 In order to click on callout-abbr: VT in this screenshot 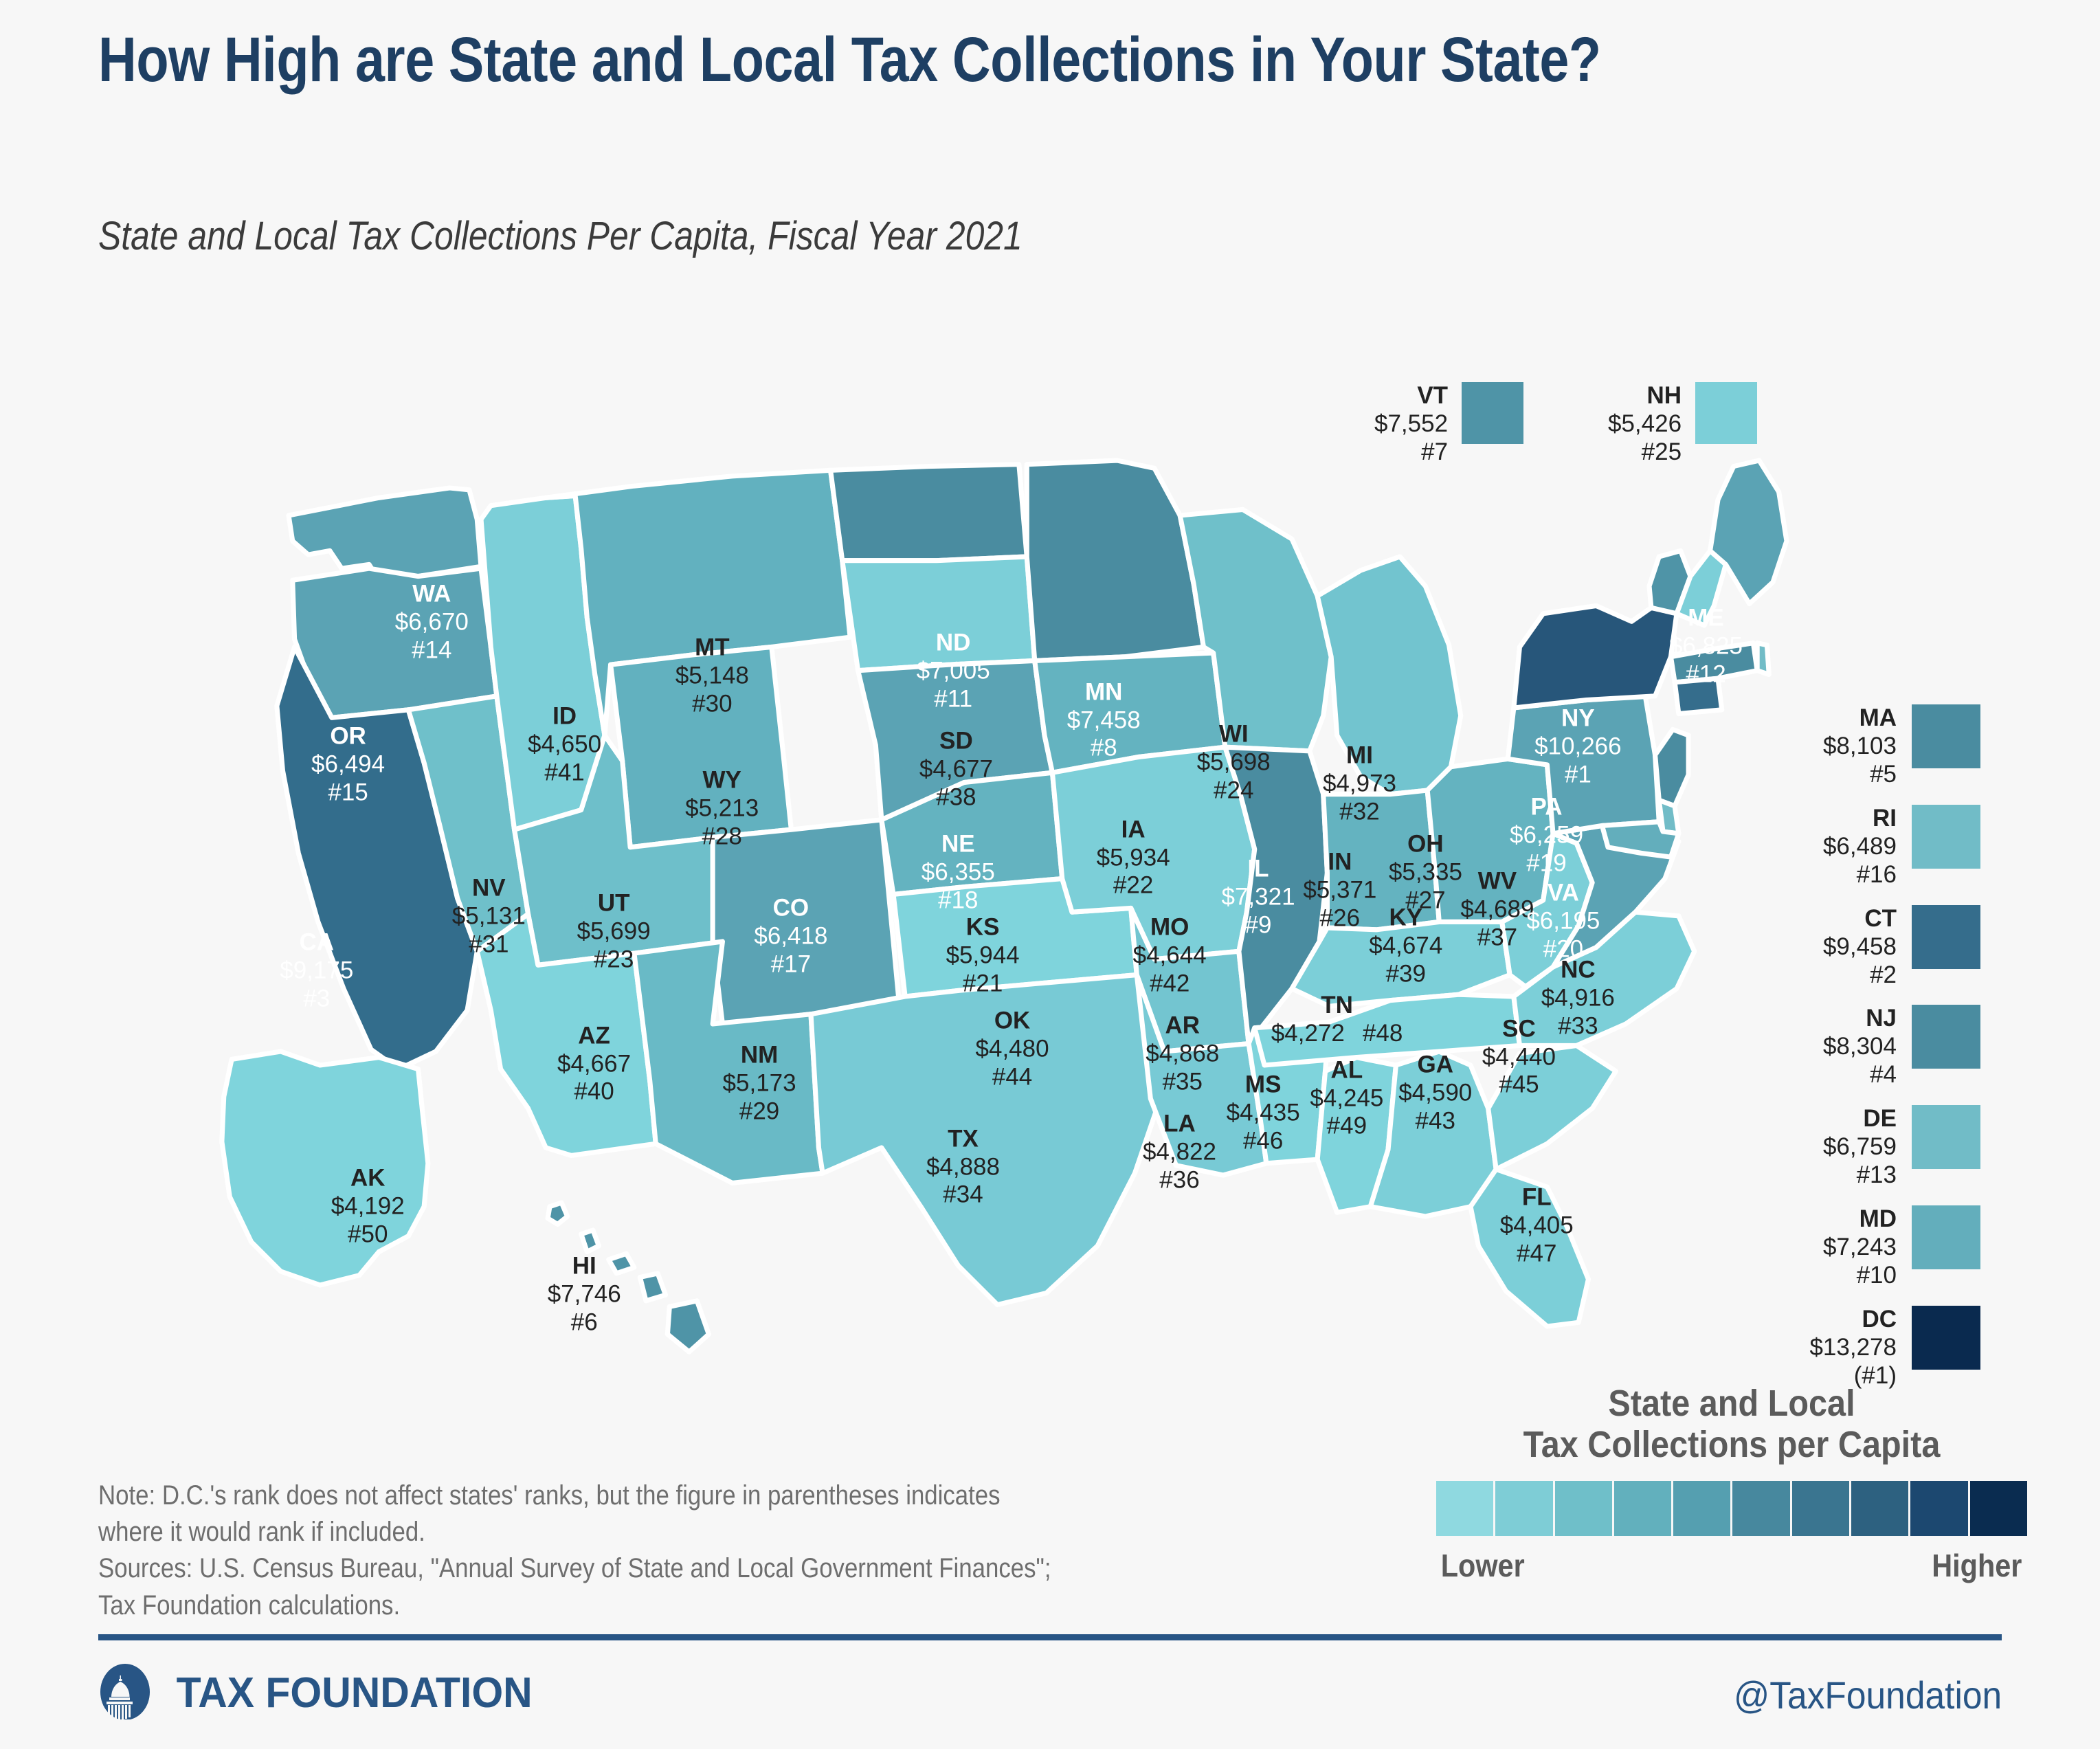, I will do `click(1433, 395)`.